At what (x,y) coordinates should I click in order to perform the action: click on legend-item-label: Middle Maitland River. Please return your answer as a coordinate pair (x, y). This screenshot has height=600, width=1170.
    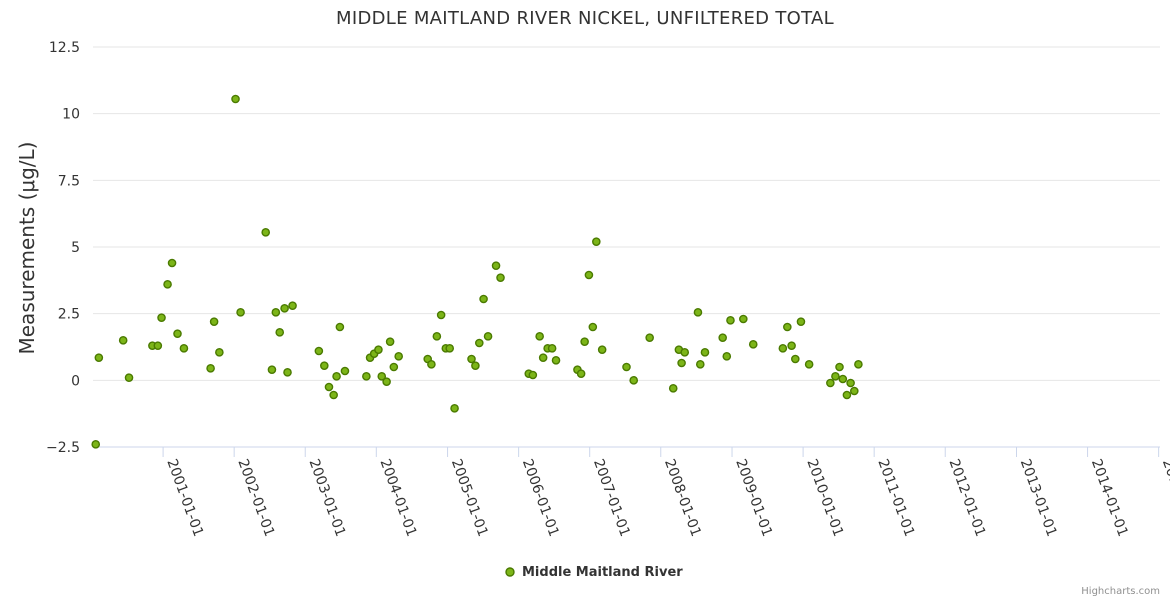
    Looking at the image, I should click on (602, 572).